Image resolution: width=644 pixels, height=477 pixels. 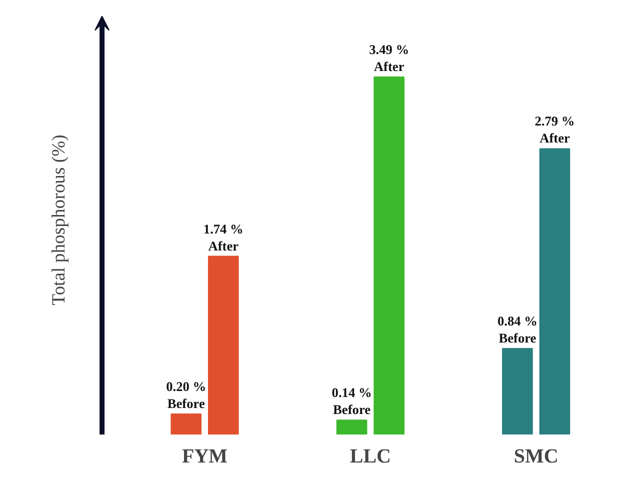 I want to click on y-axis-title: Total phosphorous (%), so click(x=59, y=220).